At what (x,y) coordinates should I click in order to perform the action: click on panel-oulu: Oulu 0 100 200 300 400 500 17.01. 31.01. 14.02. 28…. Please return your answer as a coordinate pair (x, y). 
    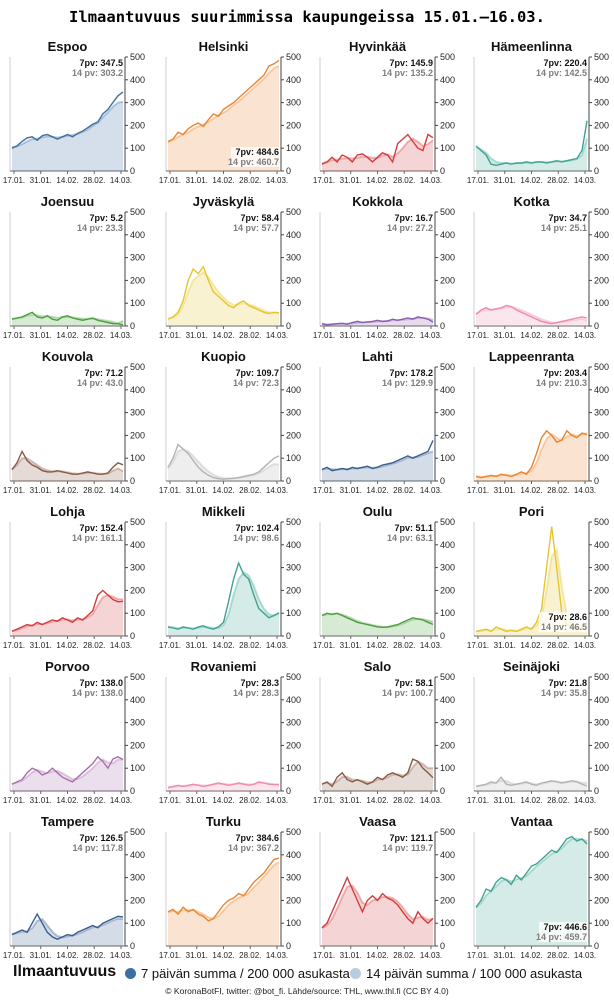
    Looking at the image, I should click on (384, 577).